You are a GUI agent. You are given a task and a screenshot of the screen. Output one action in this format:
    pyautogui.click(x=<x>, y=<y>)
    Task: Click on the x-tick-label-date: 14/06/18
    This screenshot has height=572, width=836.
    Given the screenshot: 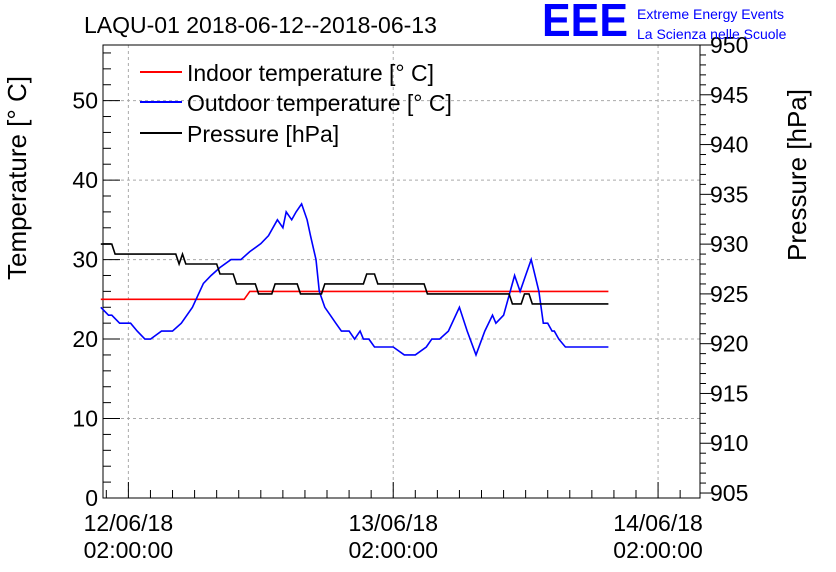 What is the action you would take?
    pyautogui.click(x=658, y=523)
    